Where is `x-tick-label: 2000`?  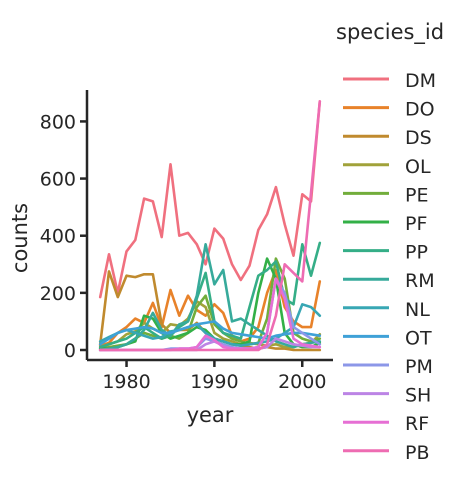 x-tick-label: 2000 is located at coordinates (302, 382).